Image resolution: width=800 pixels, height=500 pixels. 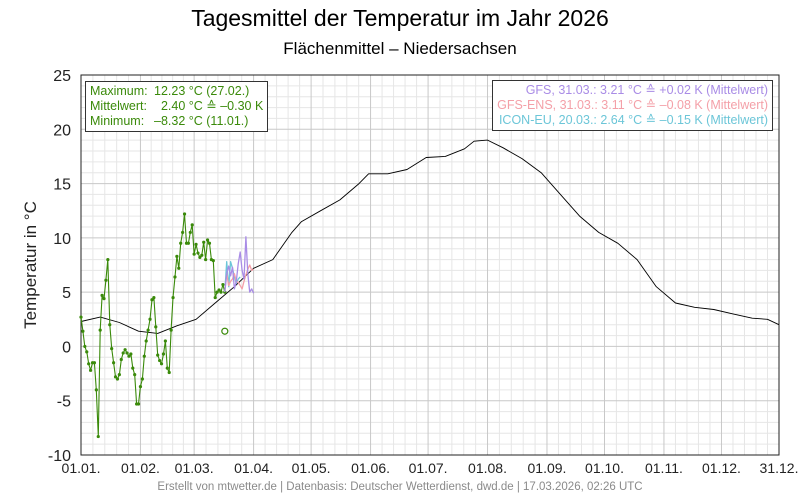 I want to click on chart-title: Tagesmittel der Temperatur im Jahr 2026, so click(x=400, y=18).